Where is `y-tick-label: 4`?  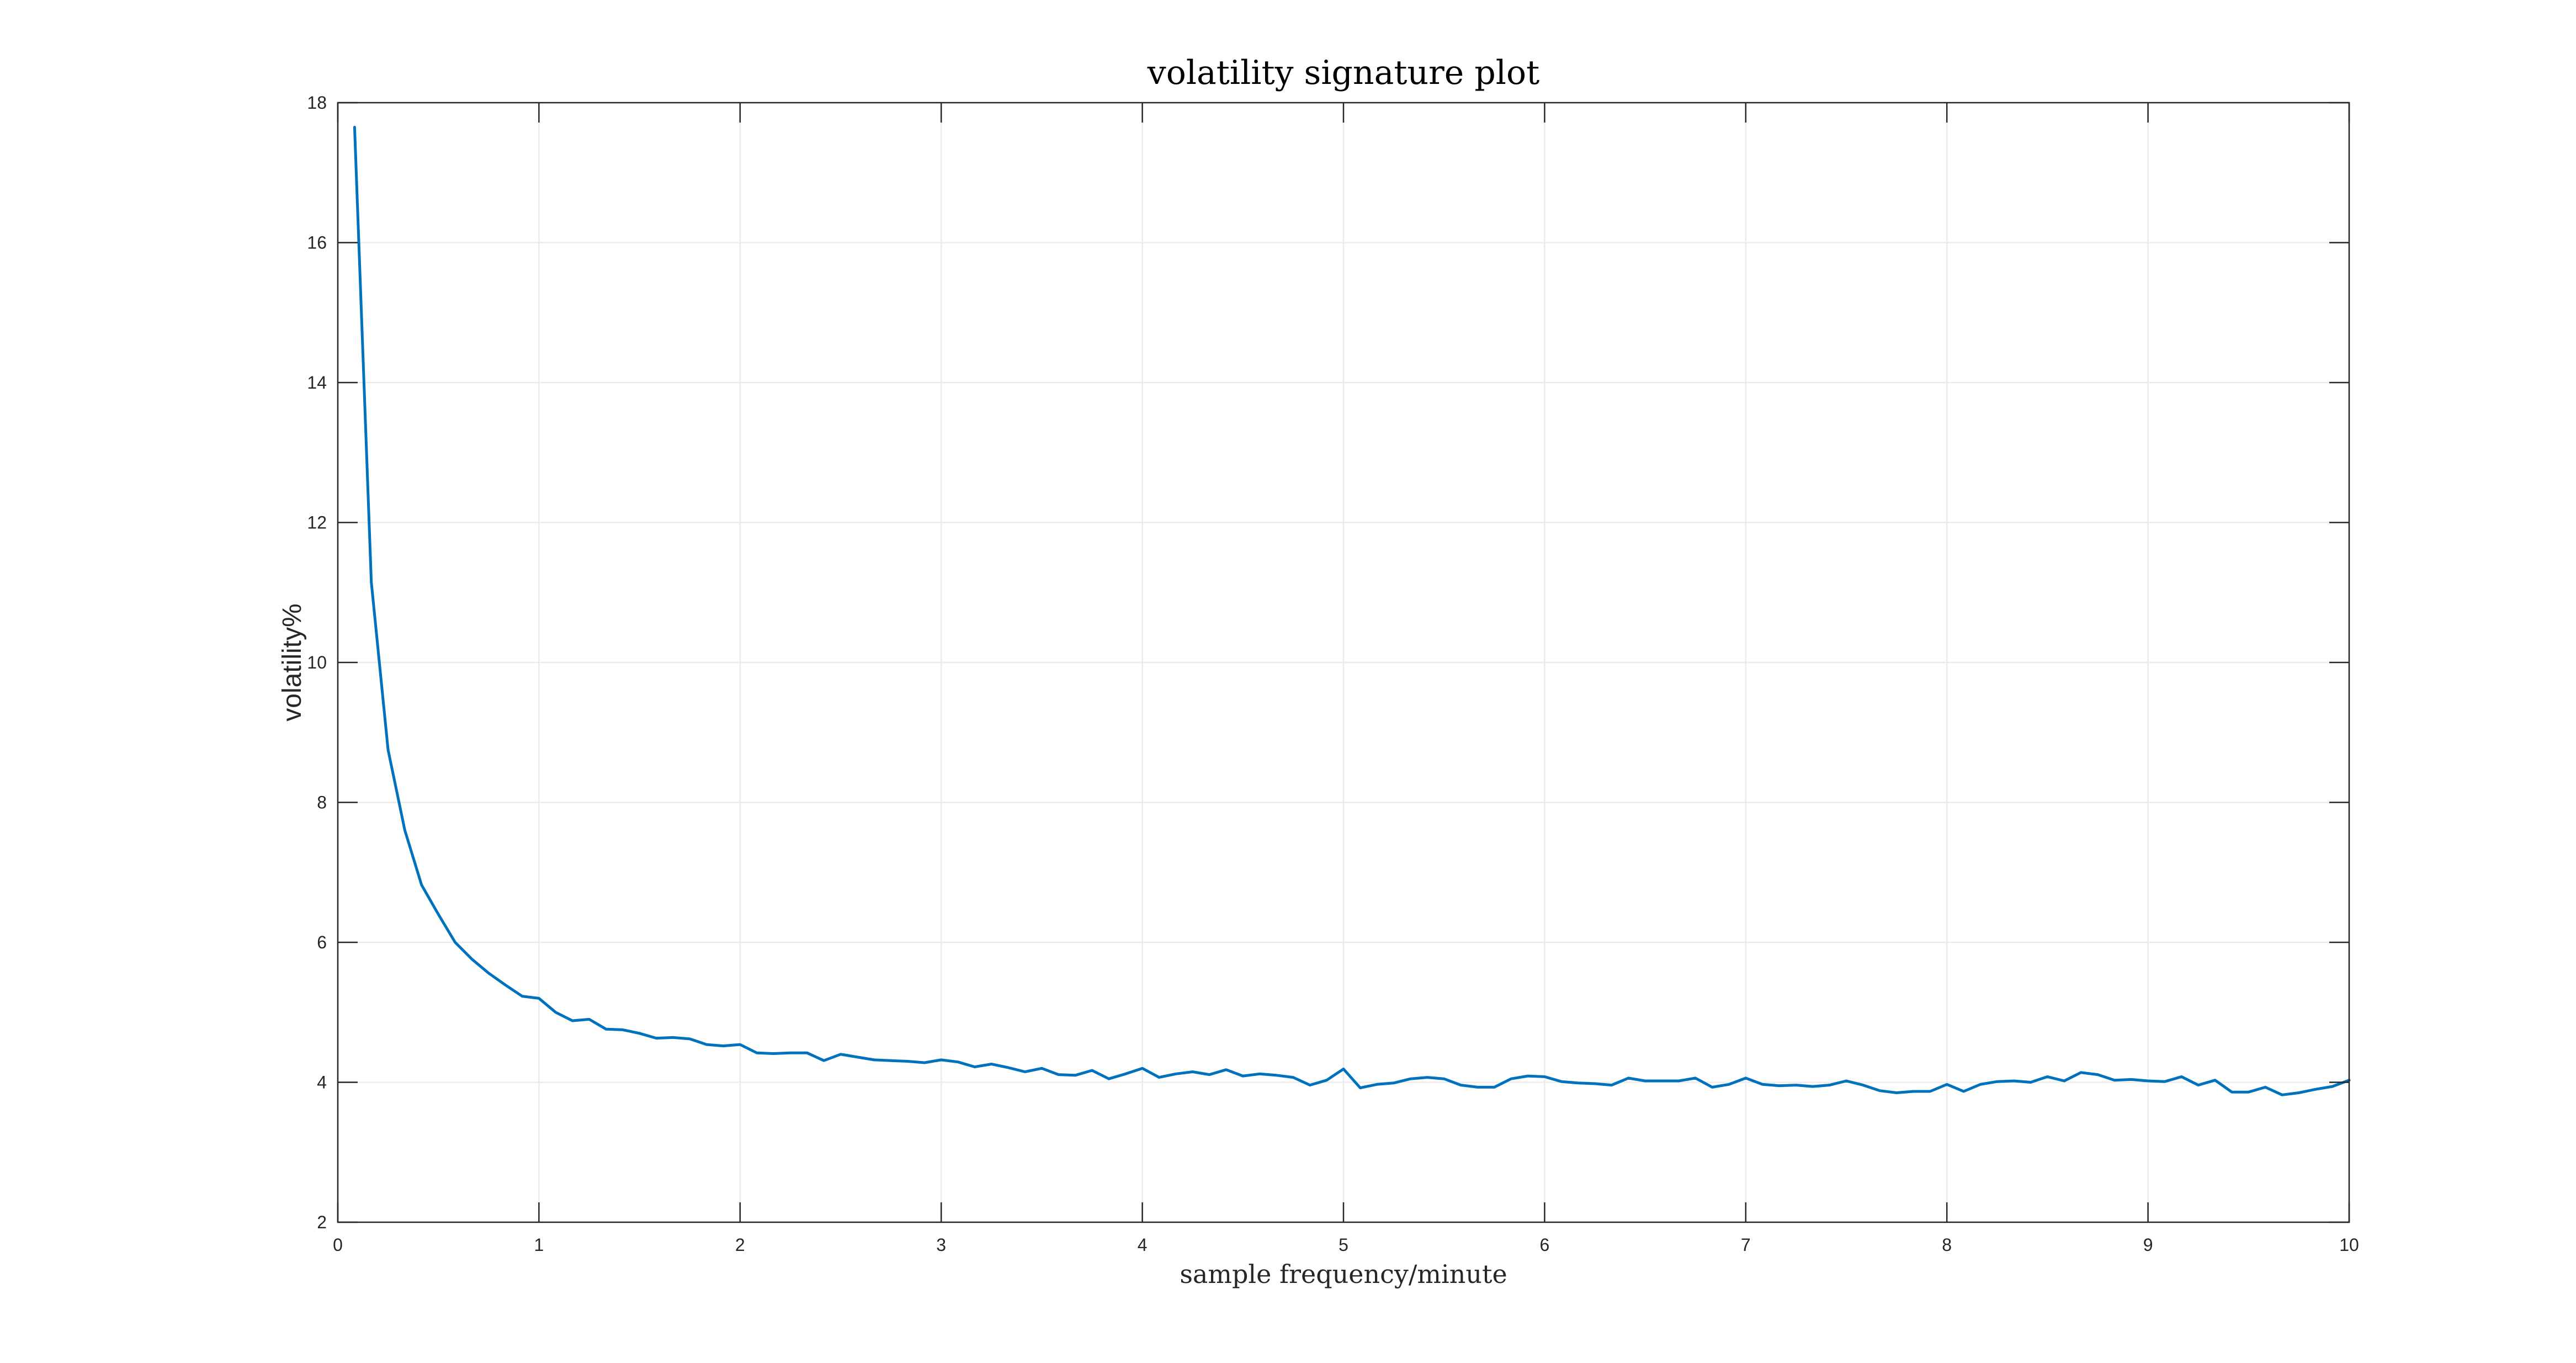
y-tick-label: 4 is located at coordinates (322, 1082).